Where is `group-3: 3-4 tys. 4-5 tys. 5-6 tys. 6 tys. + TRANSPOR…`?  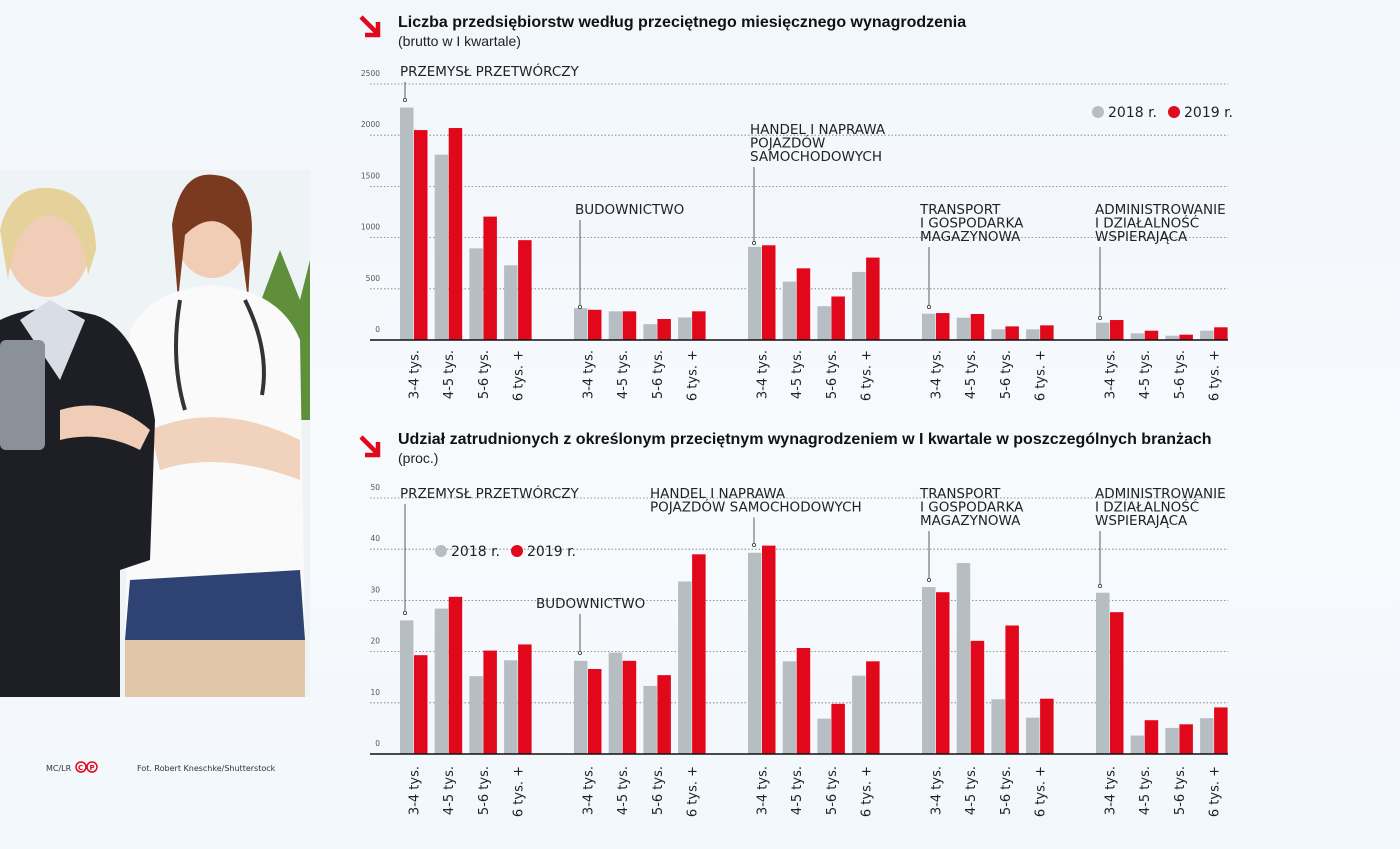
group-3: 3-4 tys. 4-5 tys. 5-6 tys. 6 tys. + TRANSPOR… is located at coordinates (986, 651).